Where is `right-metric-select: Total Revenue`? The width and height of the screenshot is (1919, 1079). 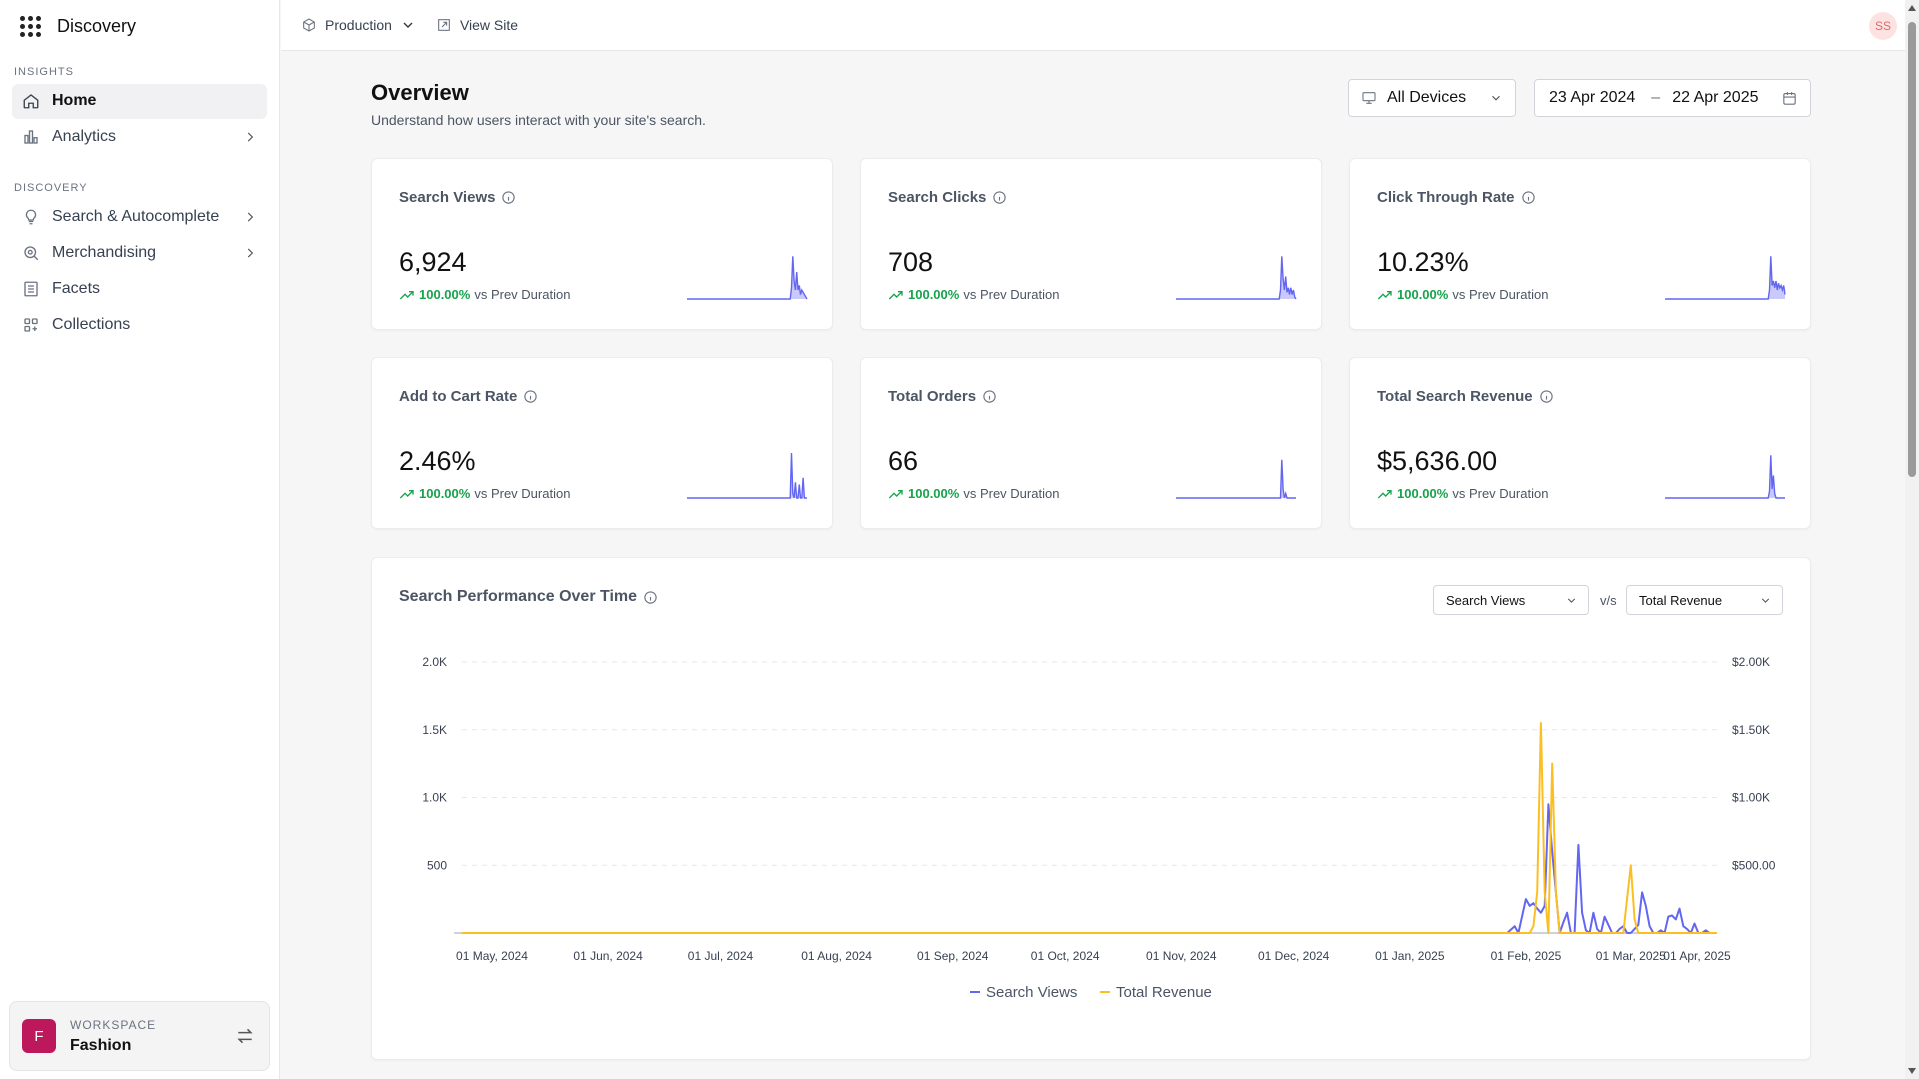
right-metric-select: Total Revenue is located at coordinates (1704, 600).